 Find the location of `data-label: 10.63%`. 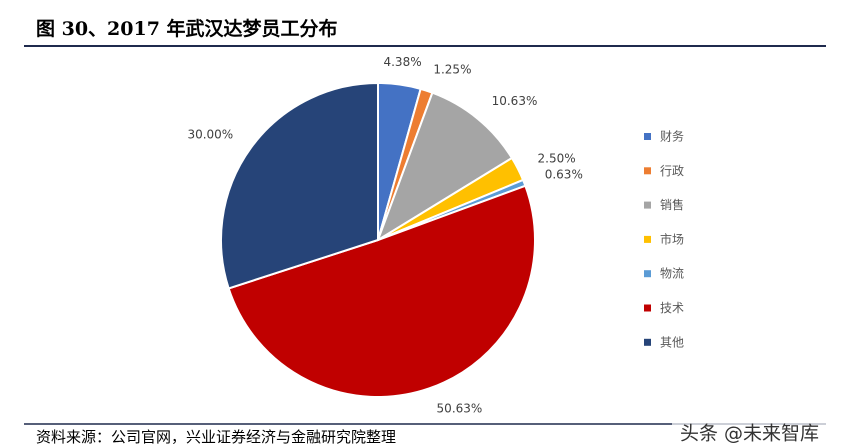

data-label: 10.63% is located at coordinates (515, 101).